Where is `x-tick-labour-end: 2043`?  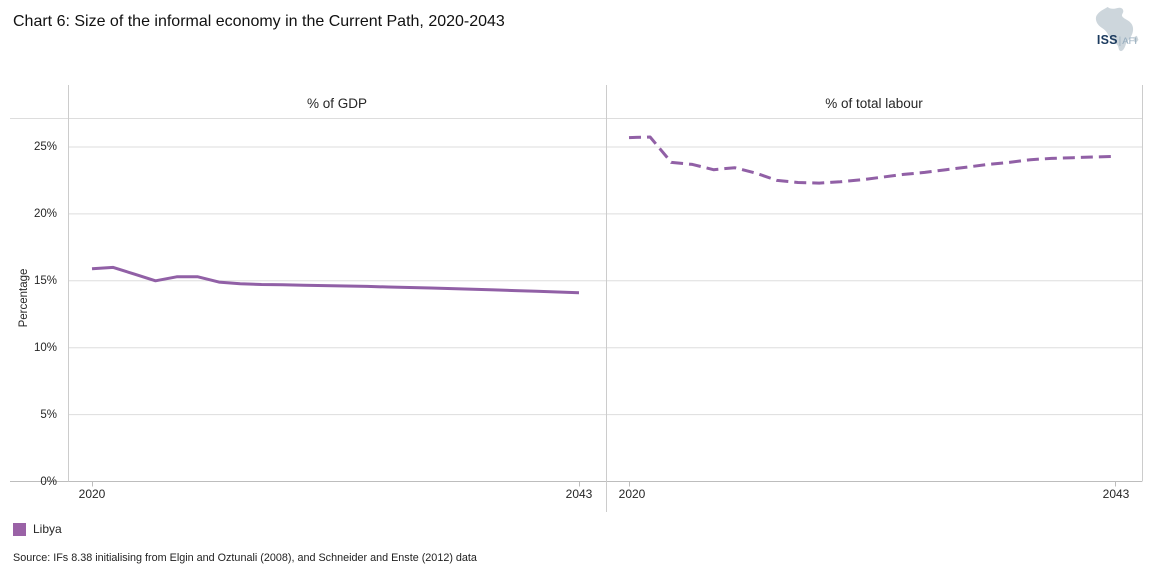
x-tick-labour-end: 2043 is located at coordinates (1116, 494).